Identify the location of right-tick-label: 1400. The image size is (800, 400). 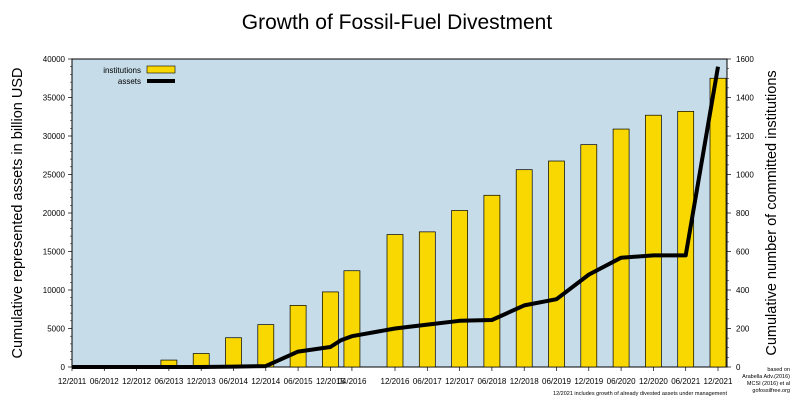
(745, 98).